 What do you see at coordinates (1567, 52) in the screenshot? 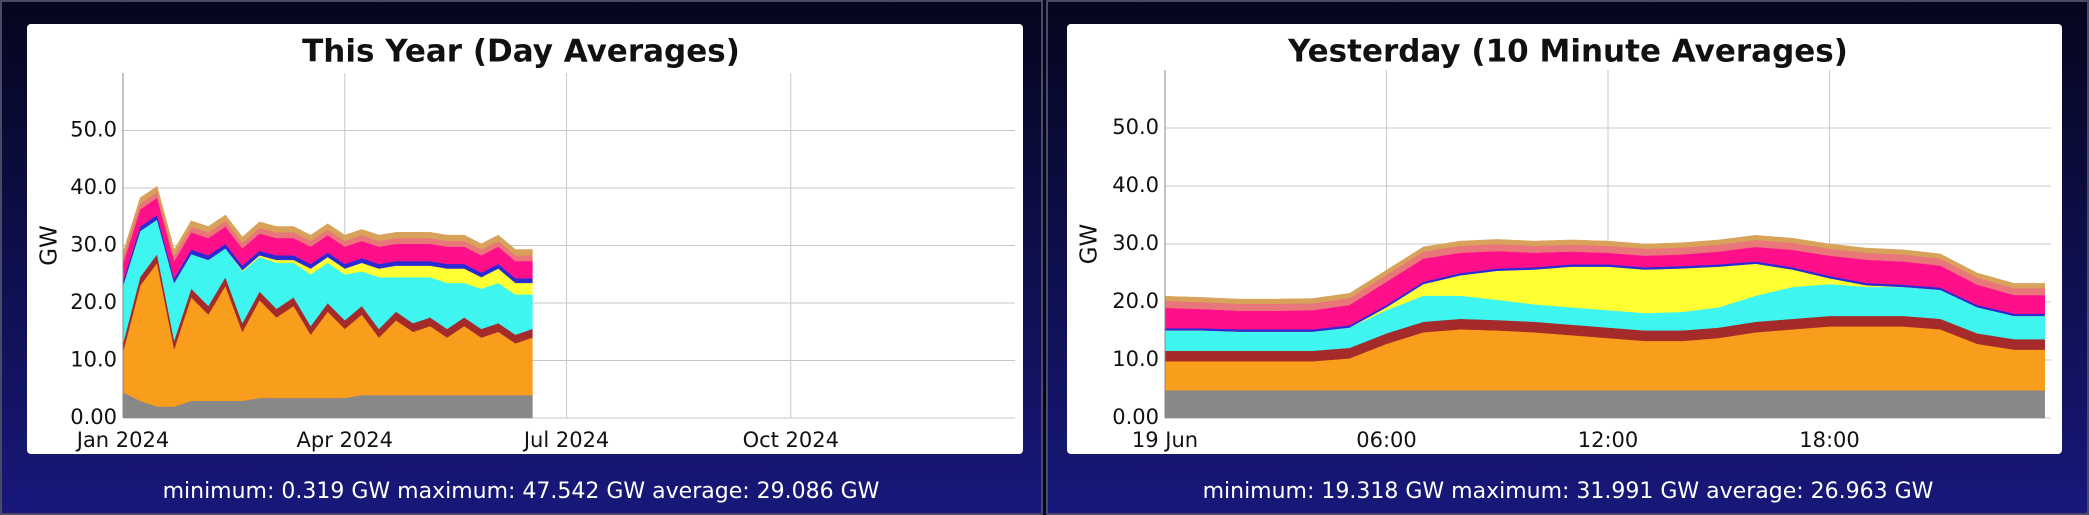
I see `chart-title: Yesterday (10 Minute Averages)` at bounding box center [1567, 52].